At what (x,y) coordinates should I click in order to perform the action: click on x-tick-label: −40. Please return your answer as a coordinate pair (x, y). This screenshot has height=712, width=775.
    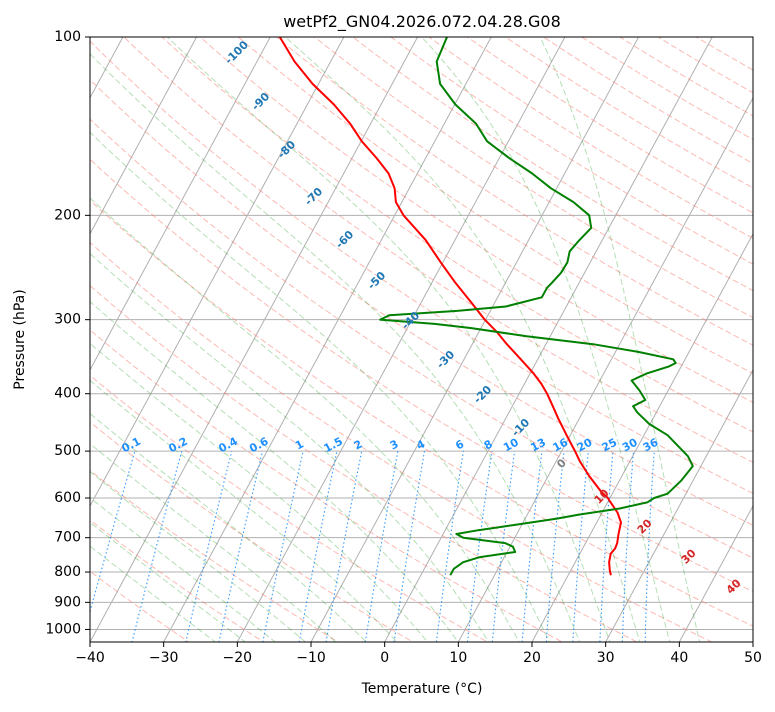
    Looking at the image, I should click on (90, 658).